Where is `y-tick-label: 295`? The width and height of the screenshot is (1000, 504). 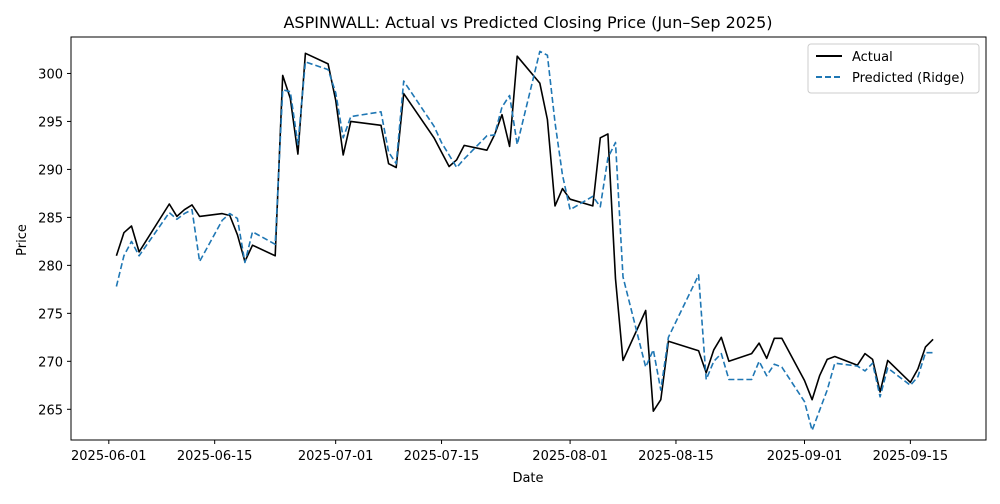
y-tick-label: 295 is located at coordinates (50, 122).